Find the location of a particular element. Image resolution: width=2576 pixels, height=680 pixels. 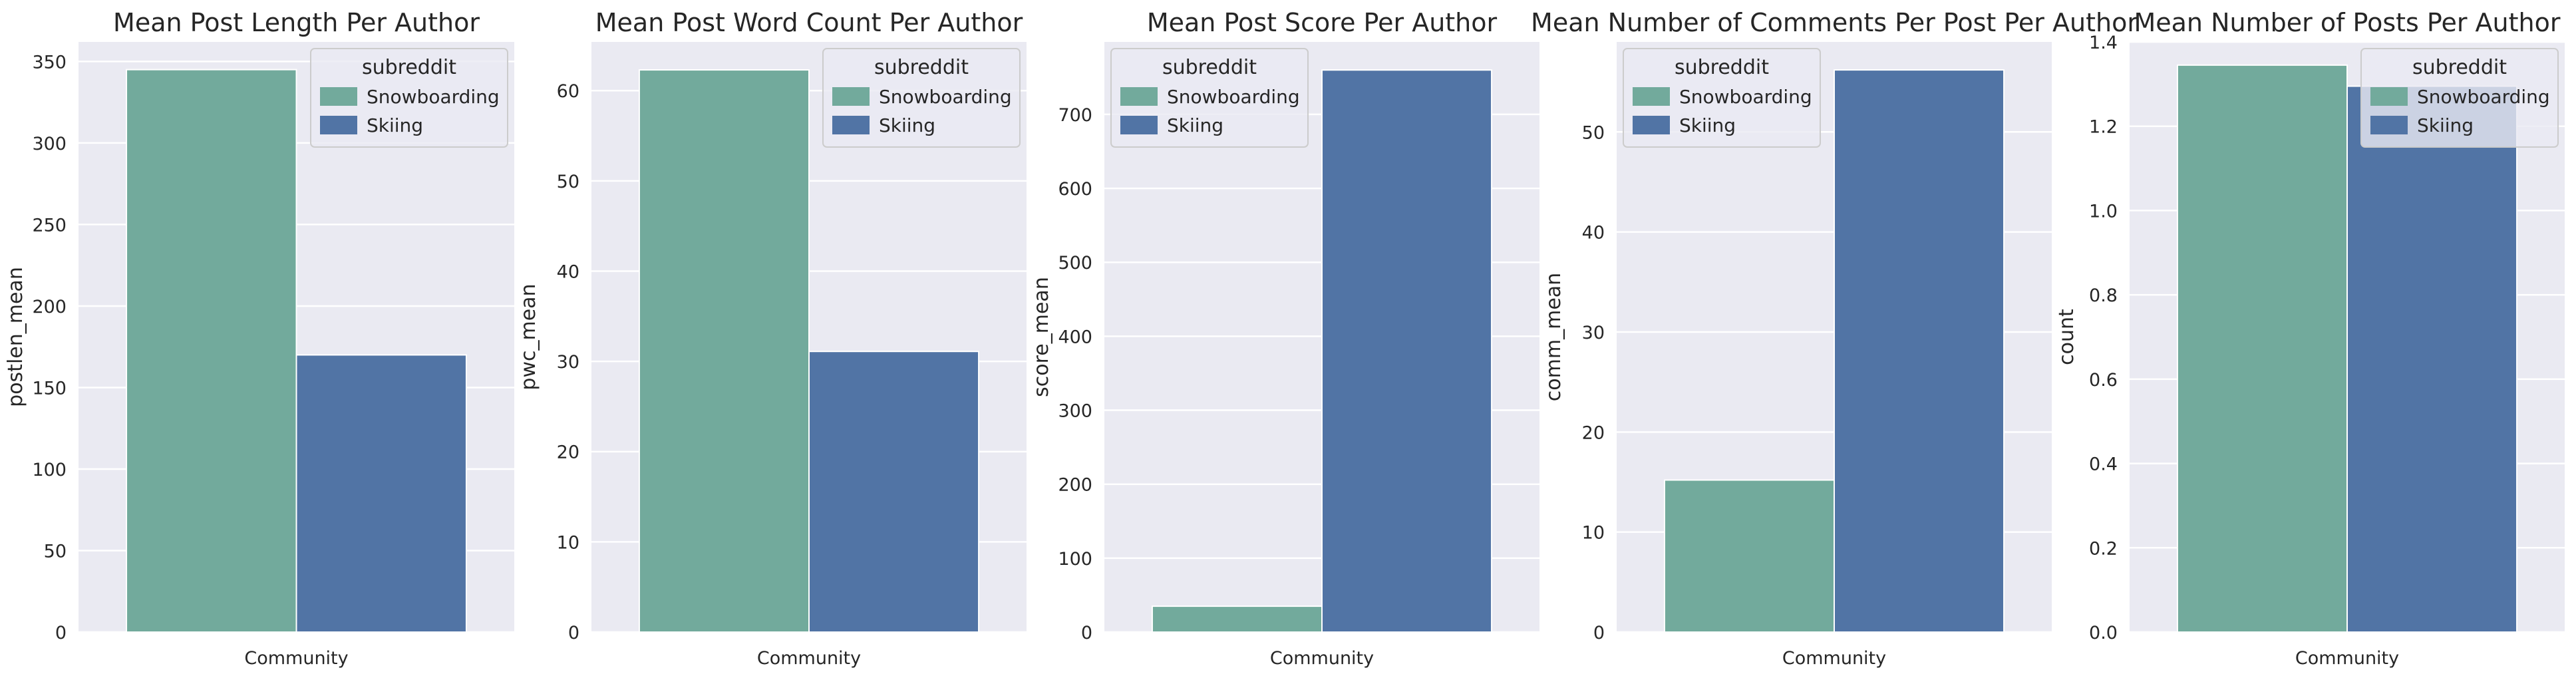

y-axis-label: count is located at coordinates (2066, 337).